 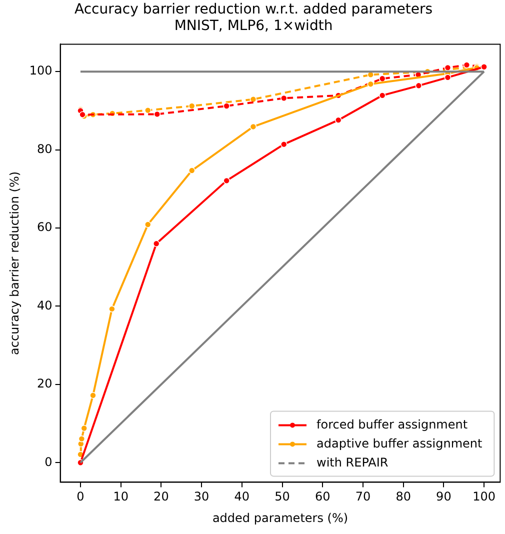 What do you see at coordinates (48, 461) in the screenshot?
I see `y-tick-label: 0` at bounding box center [48, 461].